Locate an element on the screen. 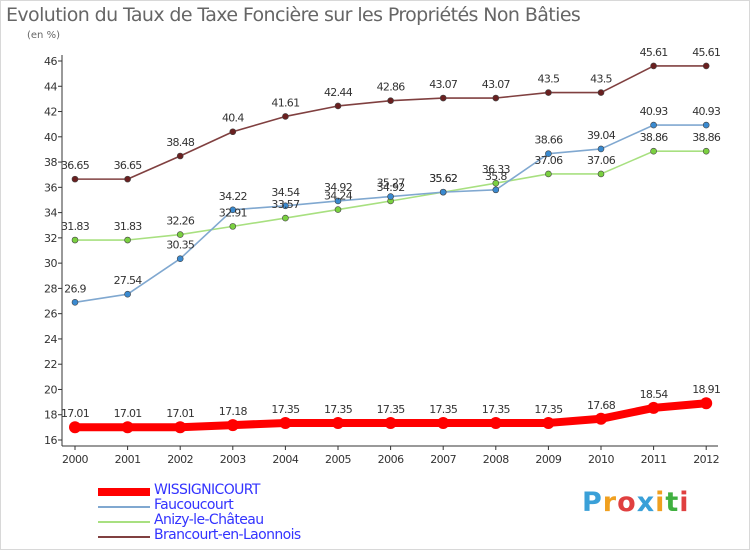  x-tick-label: 2005 is located at coordinates (338, 459).